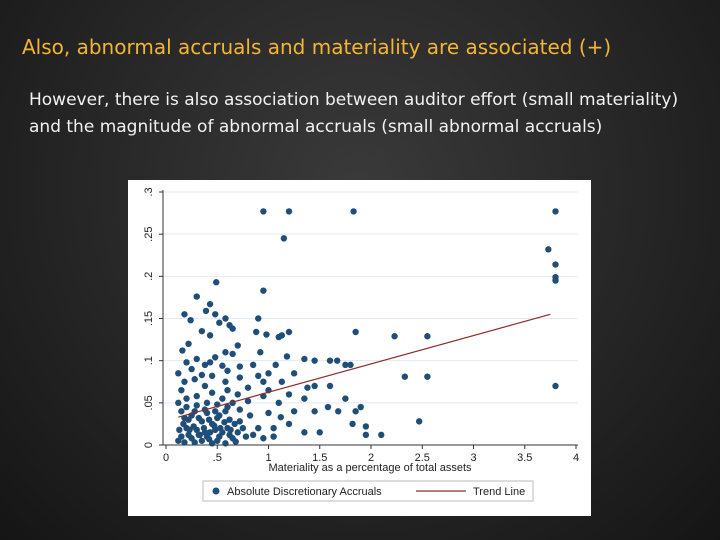 This screenshot has width=720, height=540. What do you see at coordinates (166, 458) in the screenshot?
I see `x-tick-label: 0` at bounding box center [166, 458].